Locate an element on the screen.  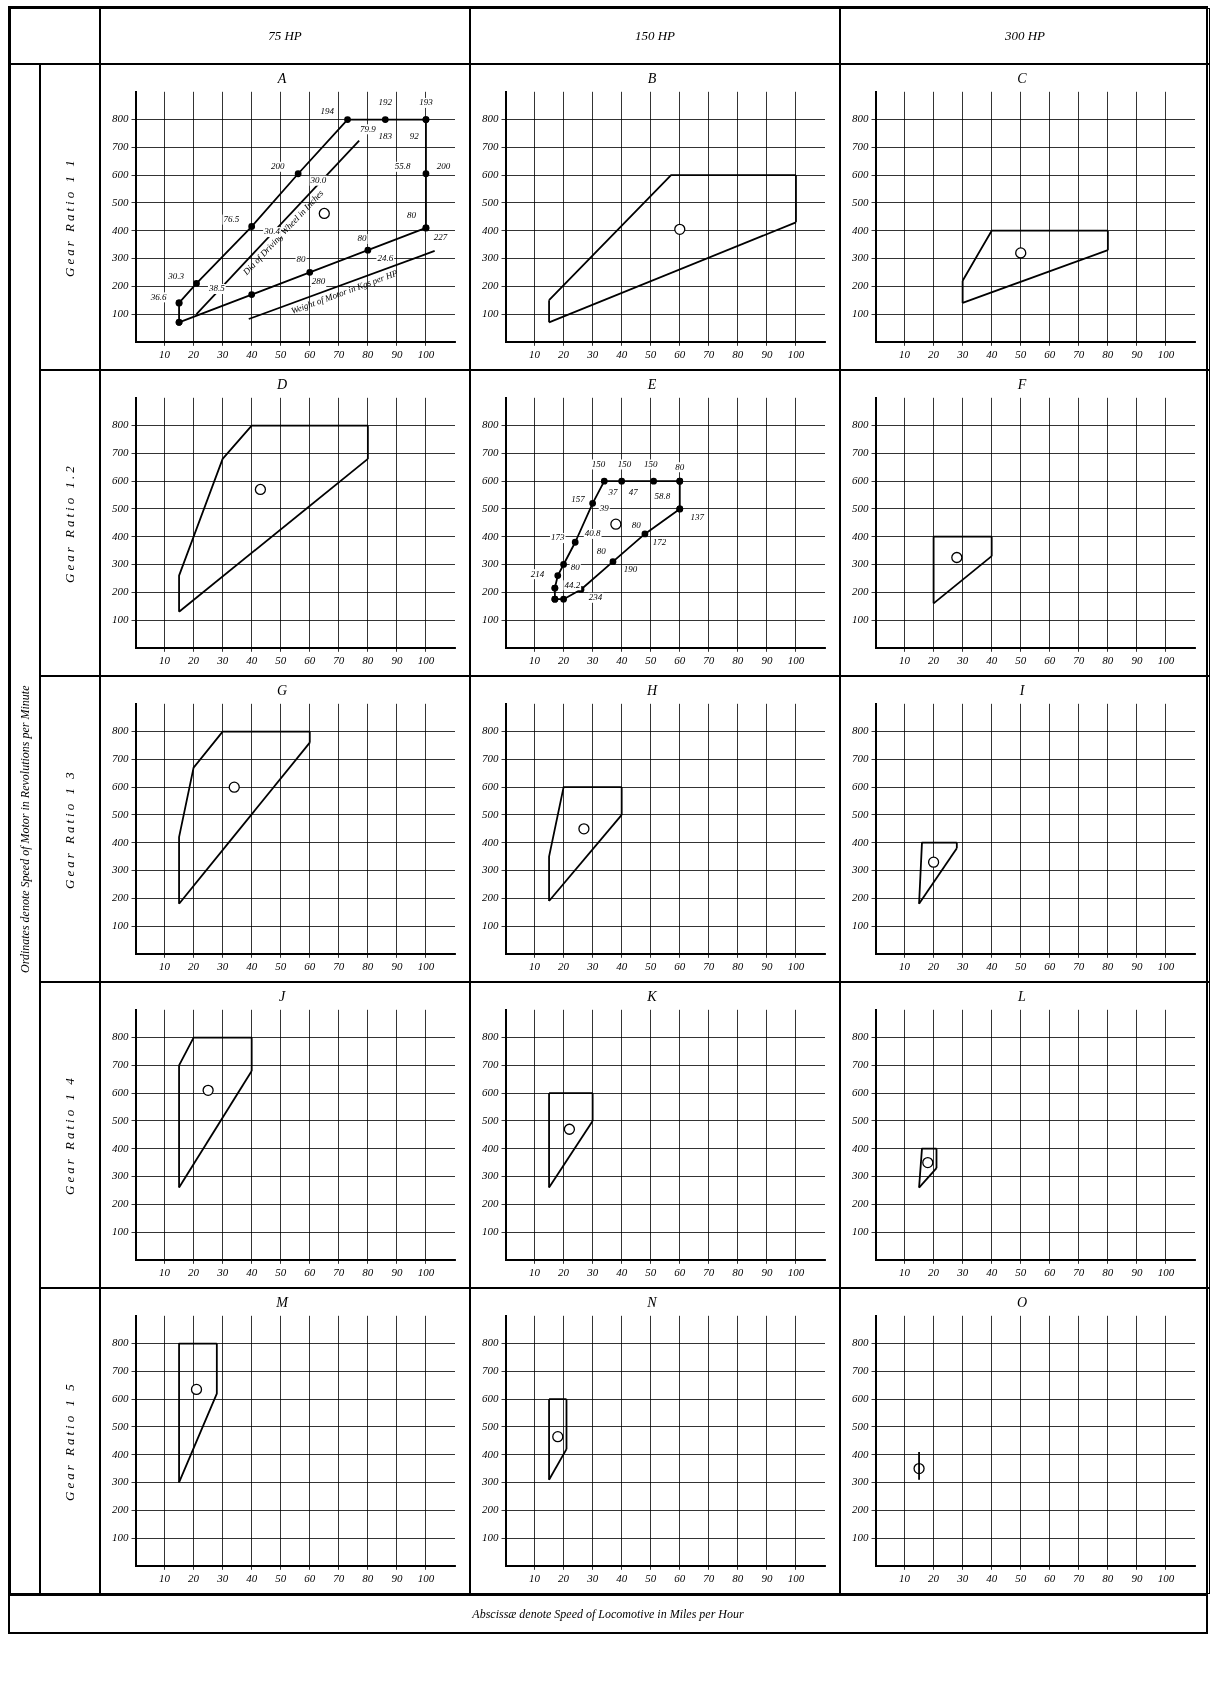
category-label: 300 HP is located at coordinates (1025, 36).